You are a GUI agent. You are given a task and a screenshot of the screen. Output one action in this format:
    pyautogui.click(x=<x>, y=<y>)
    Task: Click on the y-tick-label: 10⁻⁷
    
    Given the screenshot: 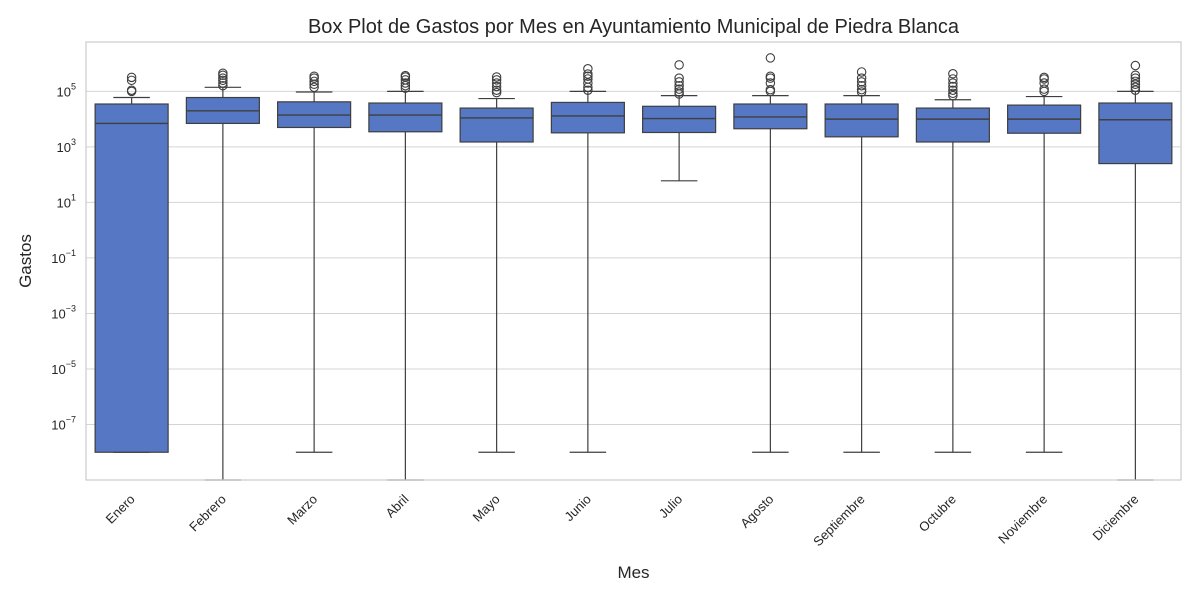 What is the action you would take?
    pyautogui.click(x=63, y=423)
    